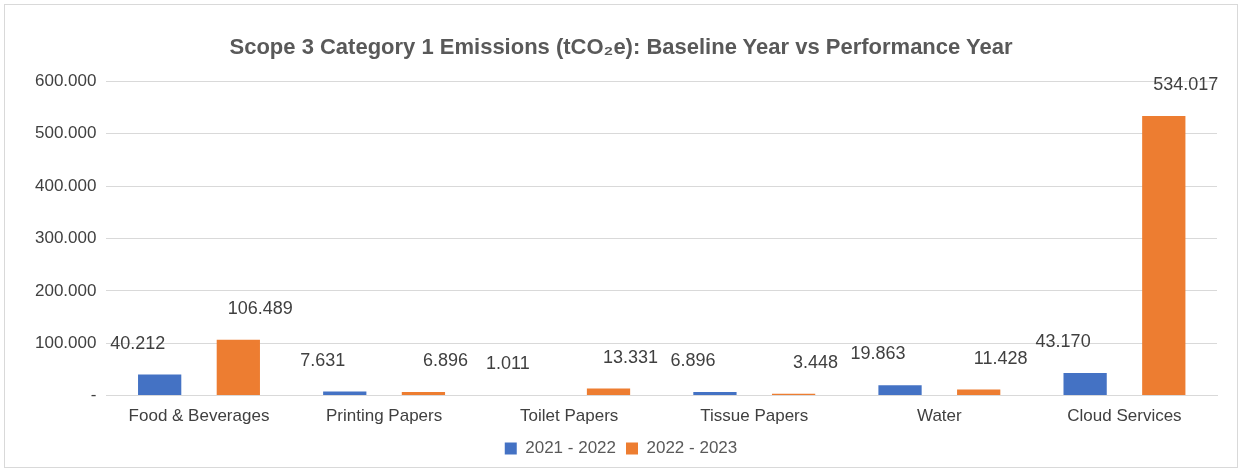 Image resolution: width=1242 pixels, height=472 pixels. Describe the element at coordinates (66, 290) in the screenshot. I see `y-tick-label: 200.000` at that location.